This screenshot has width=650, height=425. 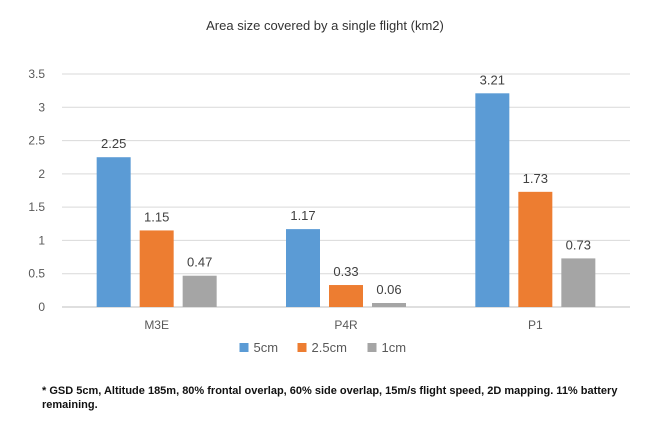 What do you see at coordinates (346, 296) in the screenshot?
I see `bar-p4r-2_5cm` at bounding box center [346, 296].